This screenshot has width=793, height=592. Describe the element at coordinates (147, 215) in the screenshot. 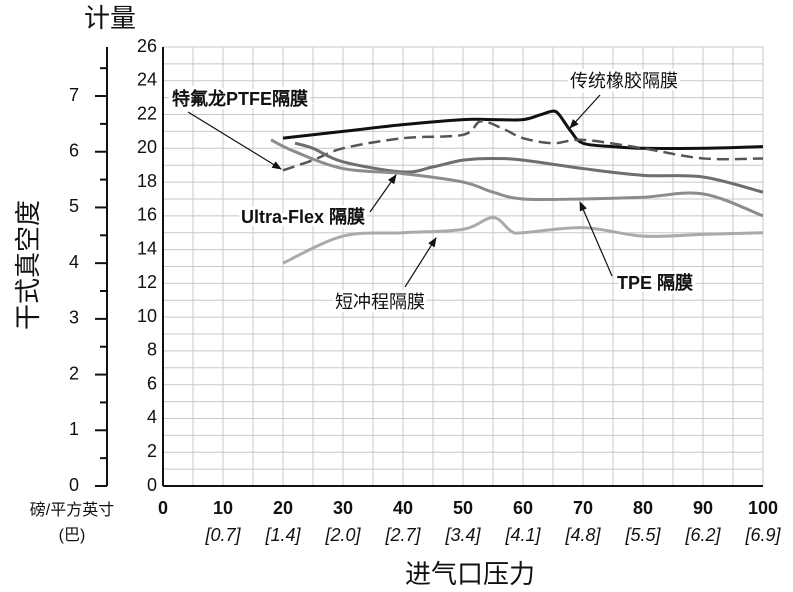

I see `y-tick-label: 16` at that location.